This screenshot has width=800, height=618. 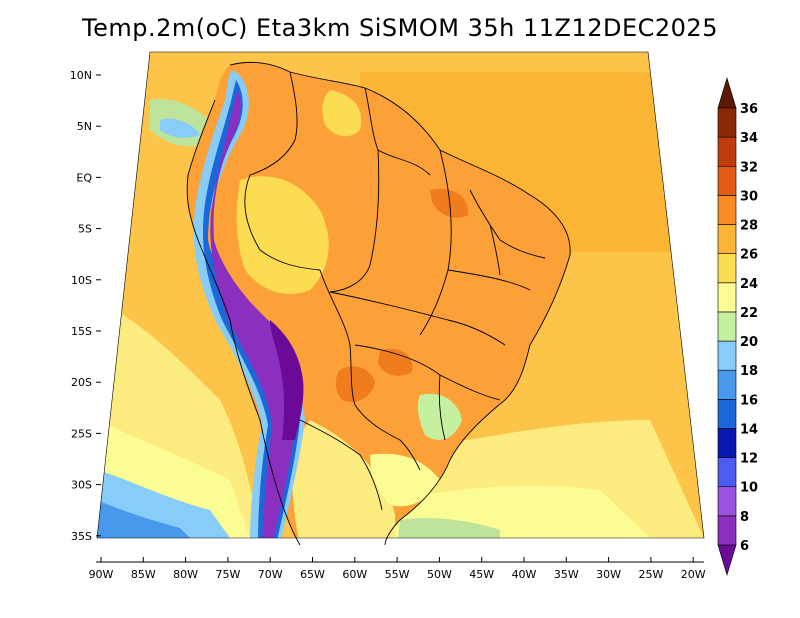 I want to click on colorbar-label: 30, so click(x=749, y=196).